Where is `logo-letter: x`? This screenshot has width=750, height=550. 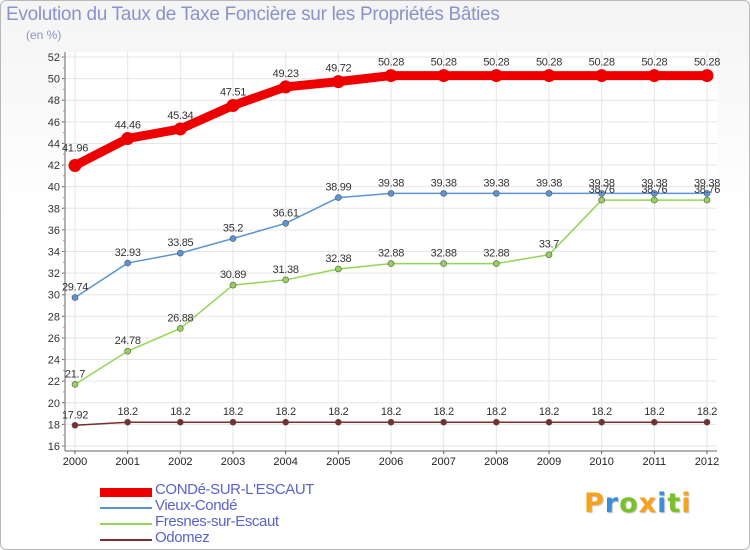 logo-letter: x is located at coordinates (648, 503).